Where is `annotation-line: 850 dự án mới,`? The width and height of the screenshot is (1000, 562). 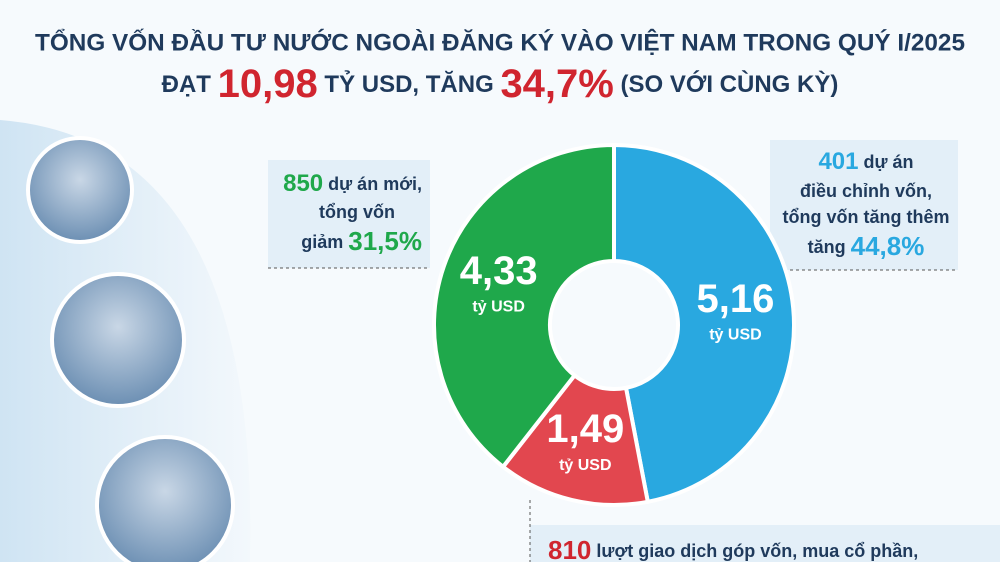
annotation-line: 850 dự án mới, is located at coordinates (352, 183).